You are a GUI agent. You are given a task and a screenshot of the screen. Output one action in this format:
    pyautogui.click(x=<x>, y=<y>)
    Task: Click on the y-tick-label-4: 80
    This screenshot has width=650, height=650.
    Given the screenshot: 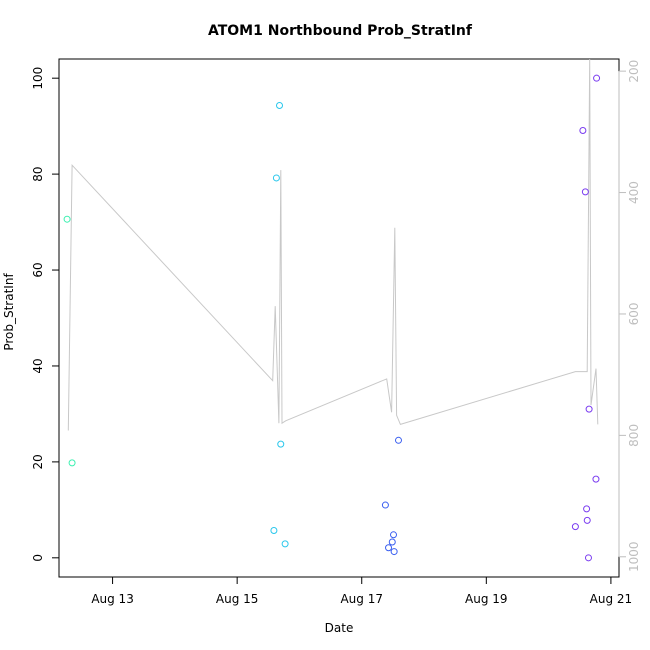 What is the action you would take?
    pyautogui.click(x=38, y=173)
    